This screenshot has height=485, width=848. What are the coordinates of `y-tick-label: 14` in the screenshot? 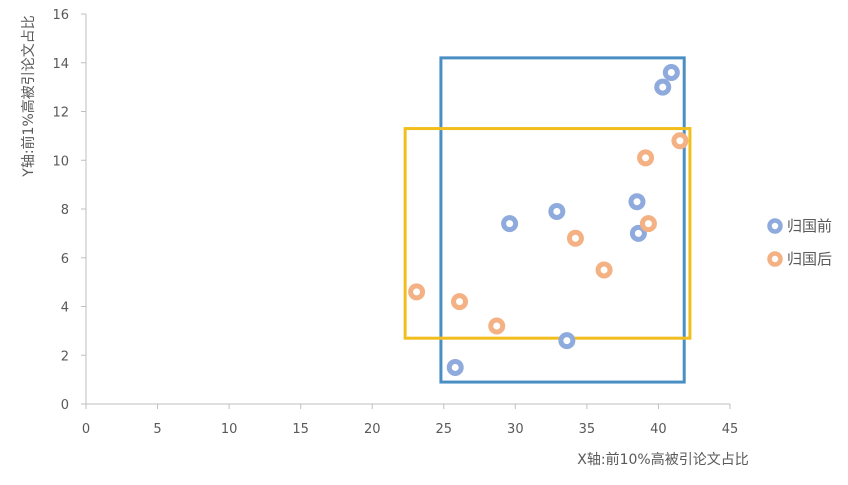 It's located at (60, 64).